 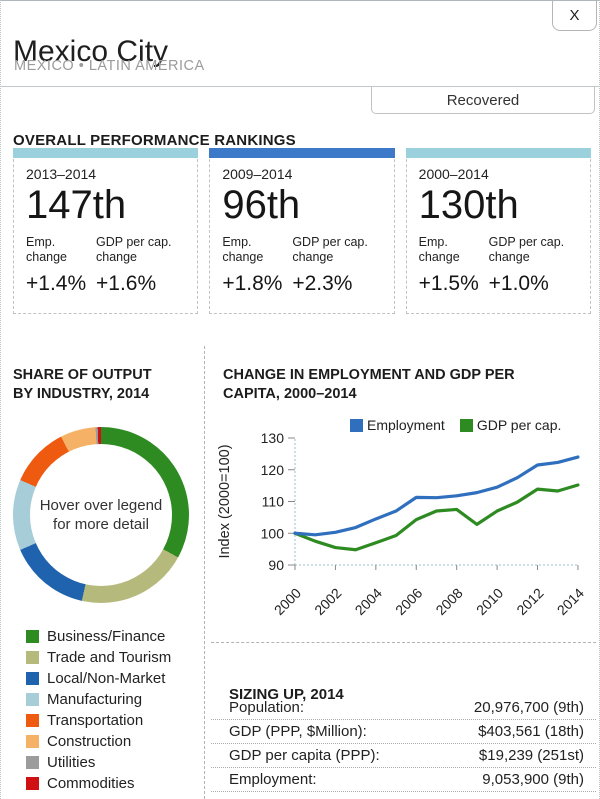 What do you see at coordinates (76, 205) in the screenshot?
I see `rank-value: 147th` at bounding box center [76, 205].